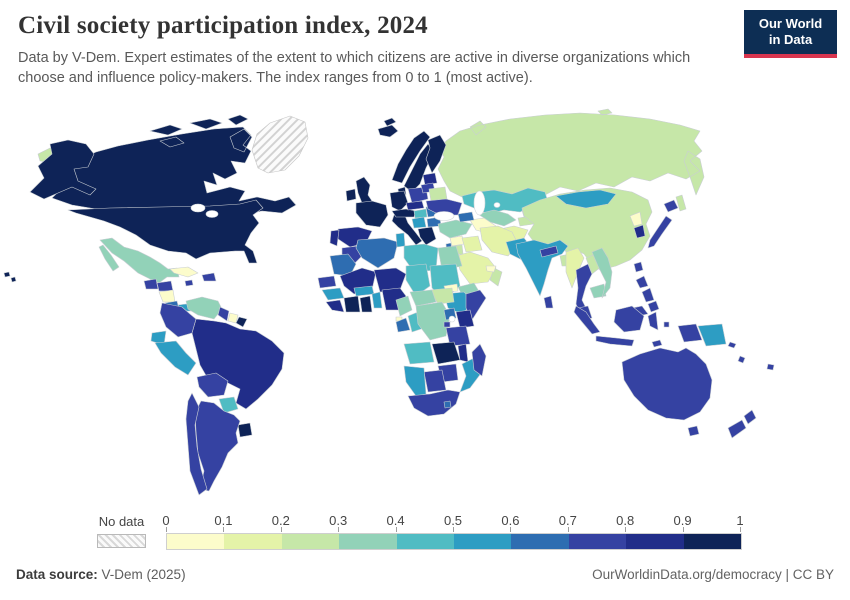 The width and height of the screenshot is (850, 600). Describe the element at coordinates (63, 169) in the screenshot. I see `country-alaska` at that location.